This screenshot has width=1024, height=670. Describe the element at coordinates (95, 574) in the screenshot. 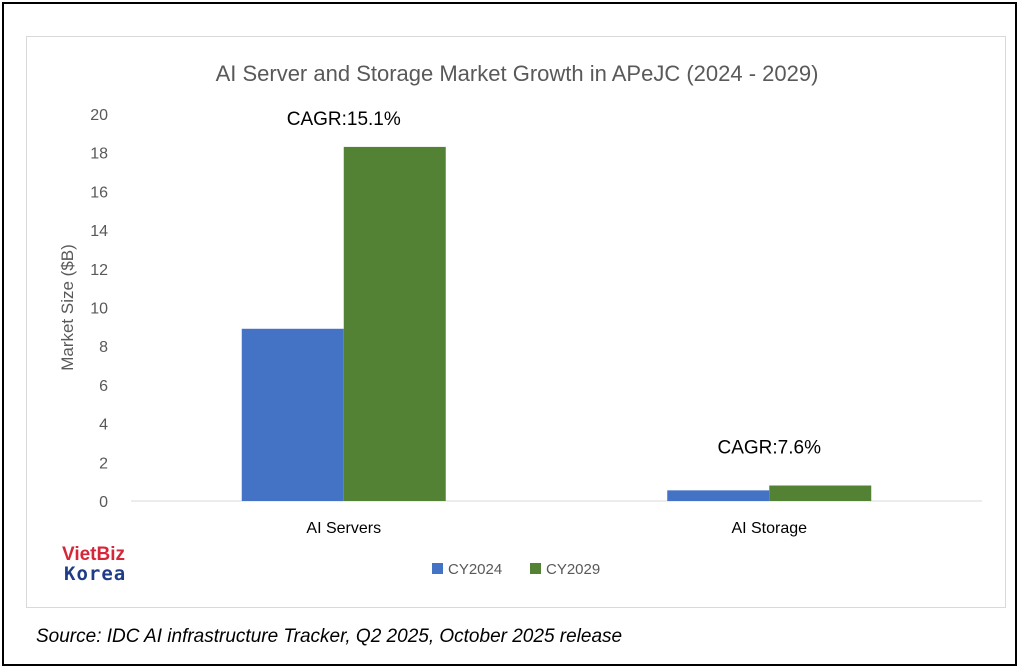

I see `logo-line-2: Korea` at that location.